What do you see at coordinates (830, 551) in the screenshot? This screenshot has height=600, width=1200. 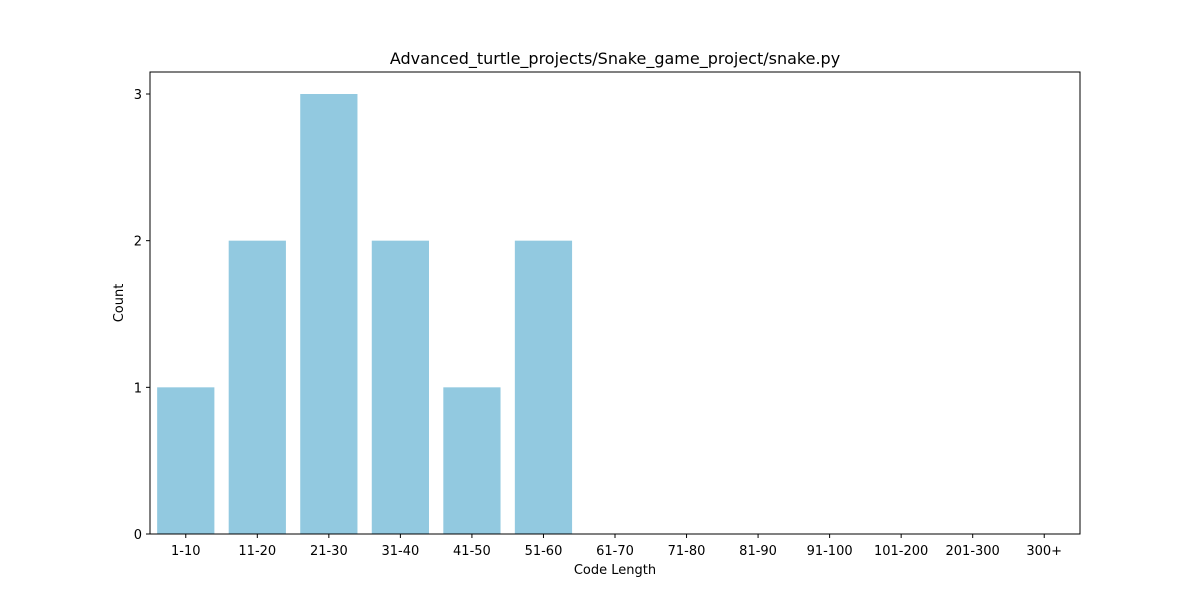 I see `x-tick-label: 91-100` at bounding box center [830, 551].